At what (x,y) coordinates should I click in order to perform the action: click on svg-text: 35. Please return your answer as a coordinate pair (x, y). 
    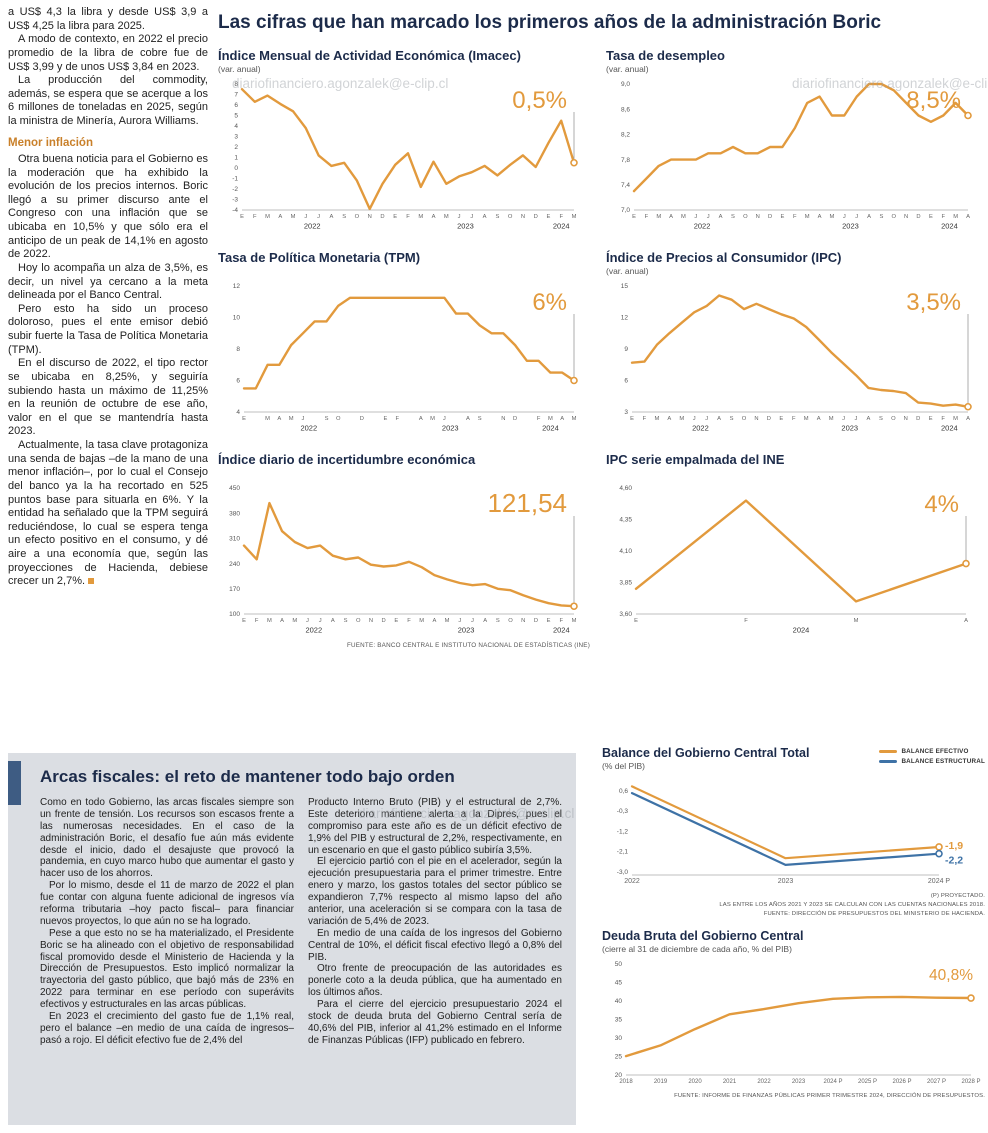
    Looking at the image, I should click on (619, 1020).